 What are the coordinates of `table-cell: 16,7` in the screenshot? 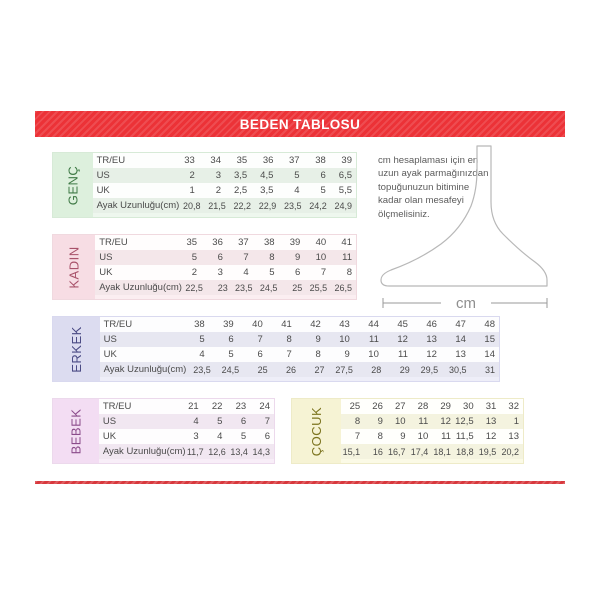 It's located at (397, 451).